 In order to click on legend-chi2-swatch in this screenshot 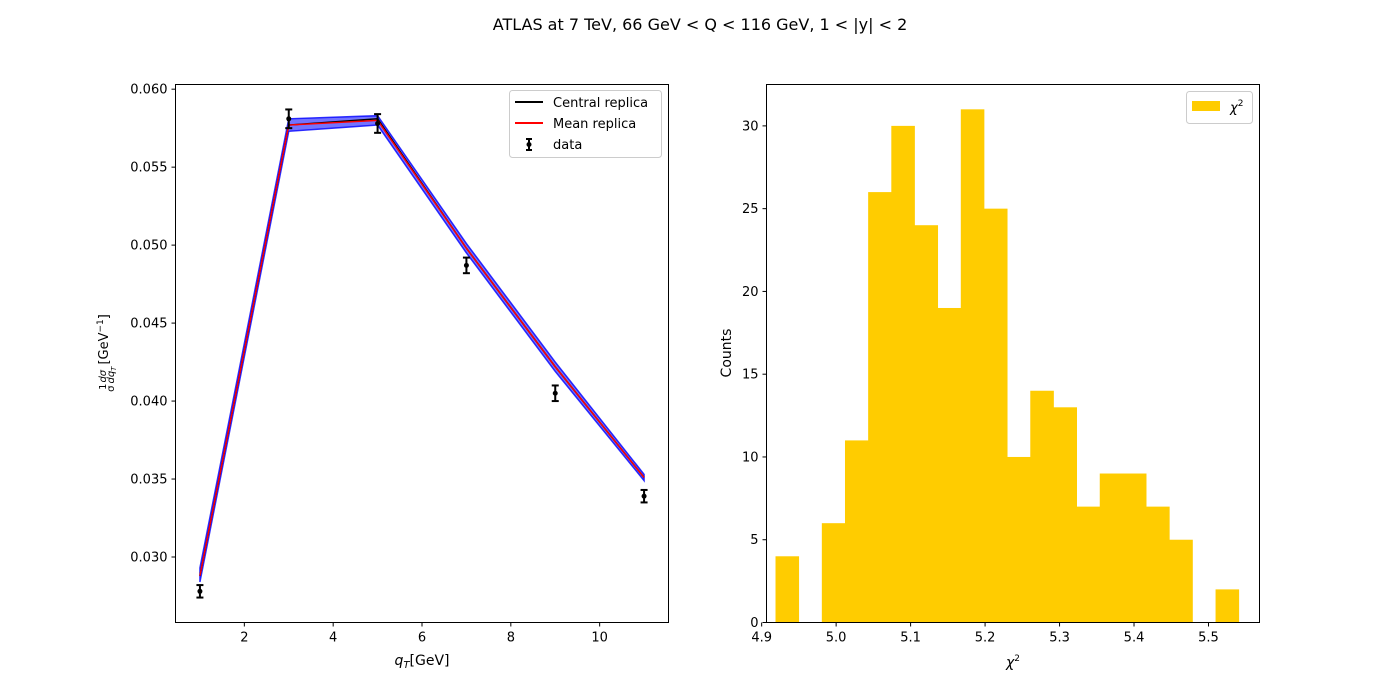, I will do `click(1206, 106)`.